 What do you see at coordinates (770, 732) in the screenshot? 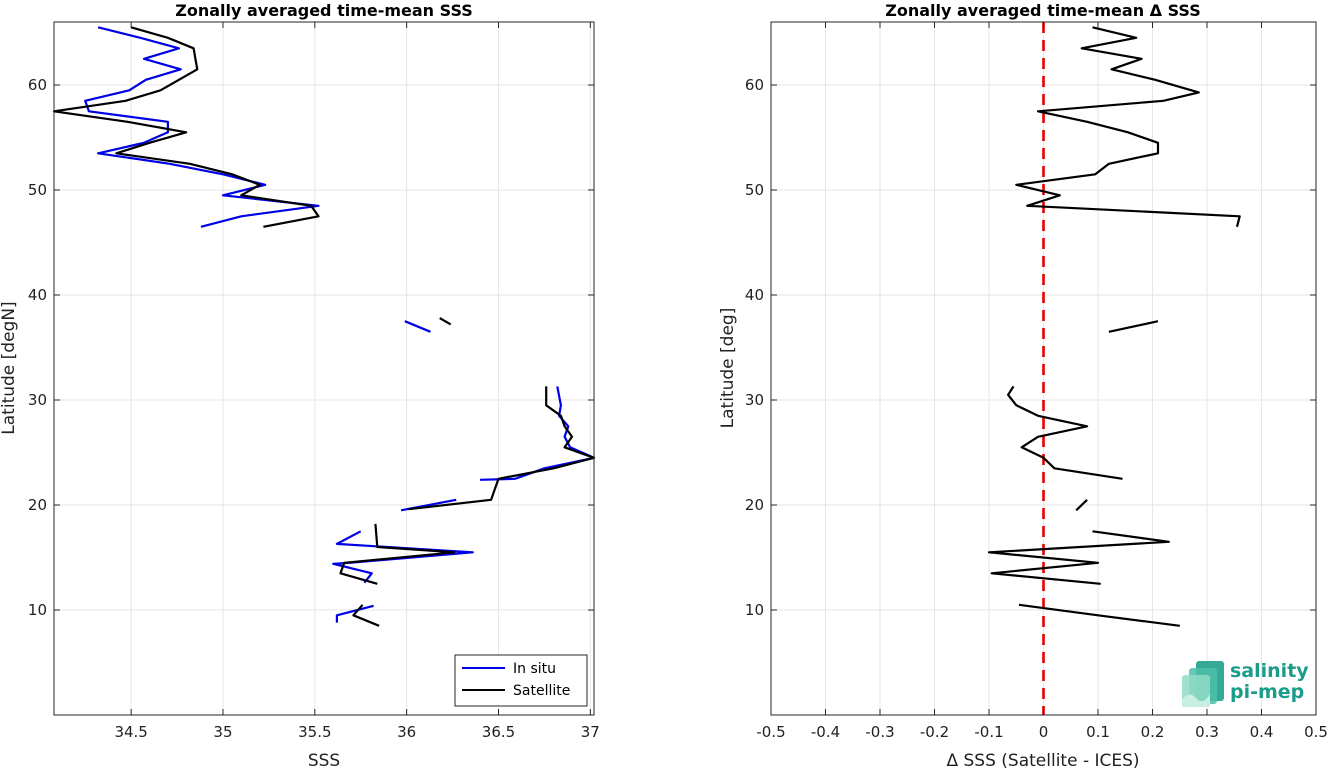
I see `right-x-tick-label: -0.5` at bounding box center [770, 732].